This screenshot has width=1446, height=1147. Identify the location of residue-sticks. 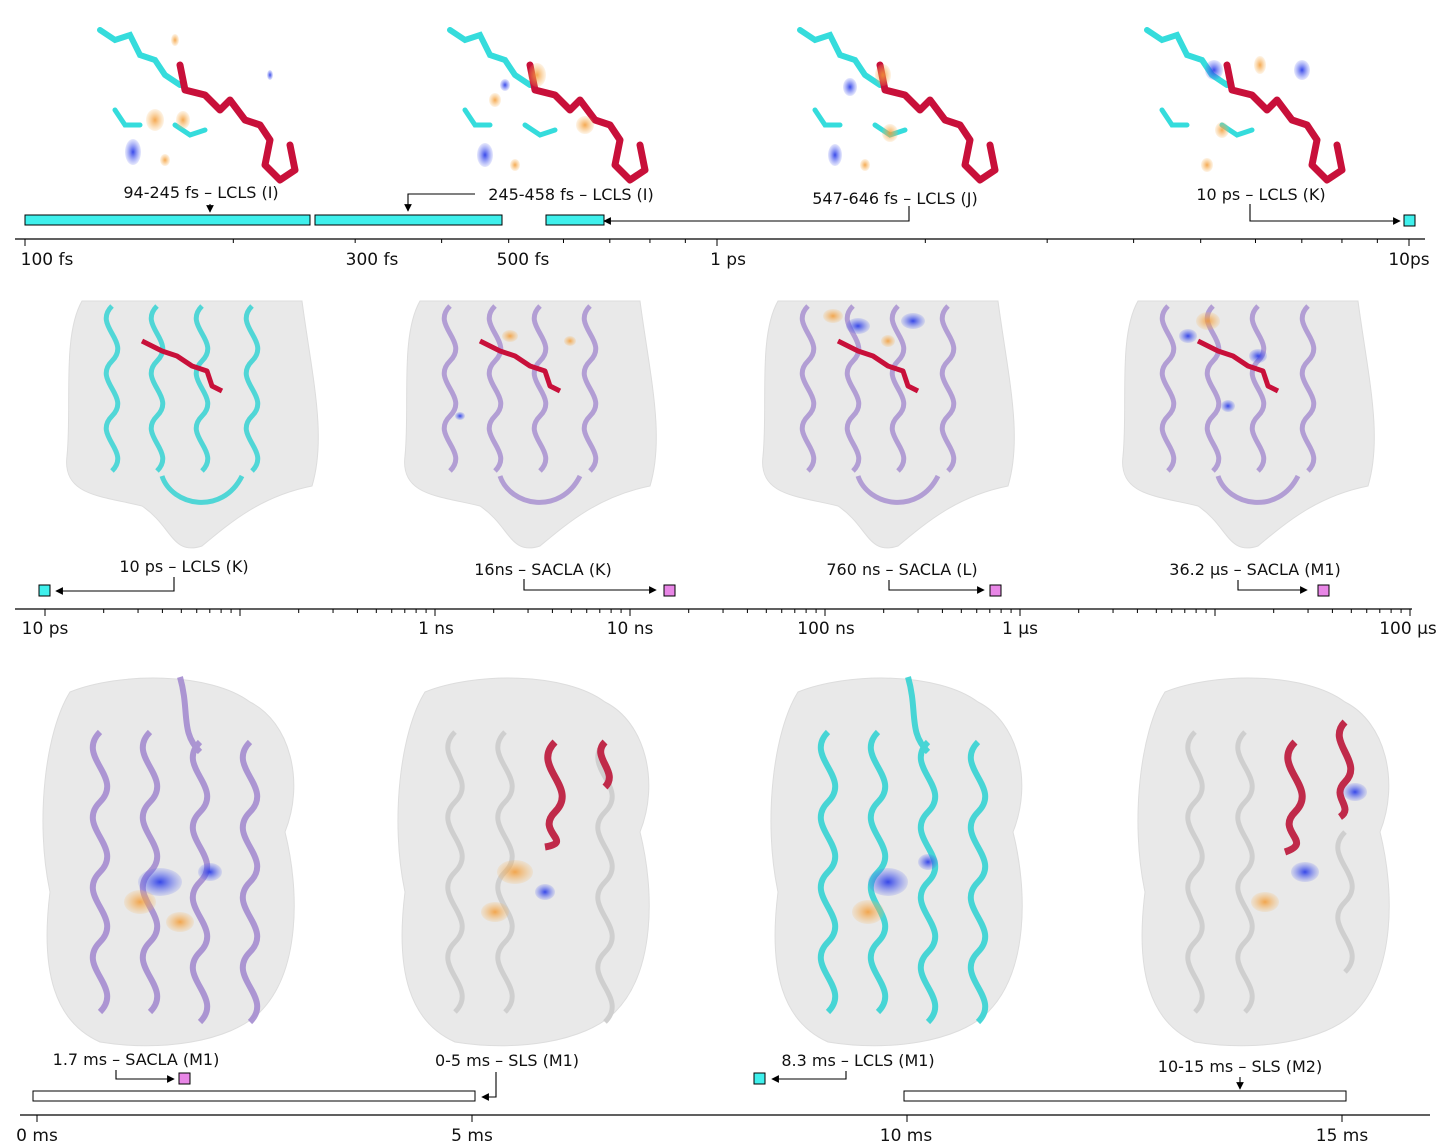
(140, 57).